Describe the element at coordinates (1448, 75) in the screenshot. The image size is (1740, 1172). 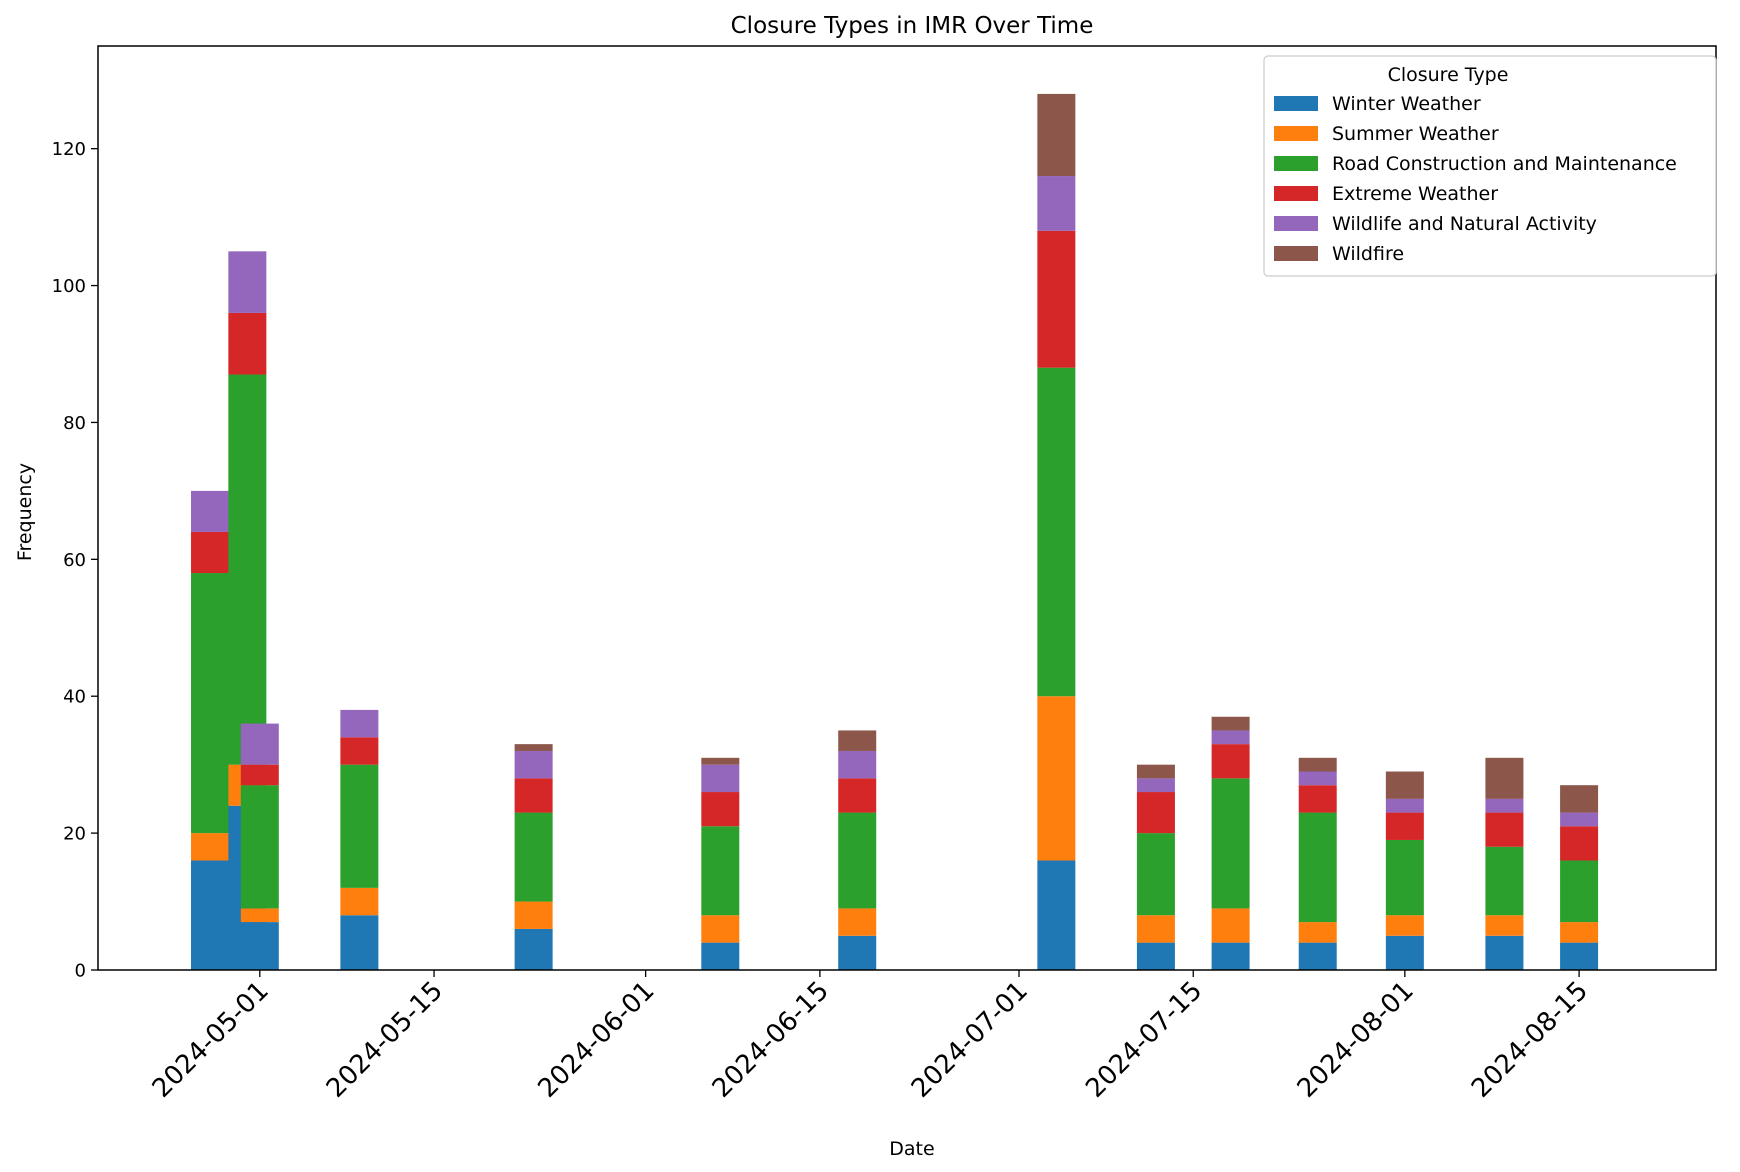
I see `legend-title: Closure Type` at that location.